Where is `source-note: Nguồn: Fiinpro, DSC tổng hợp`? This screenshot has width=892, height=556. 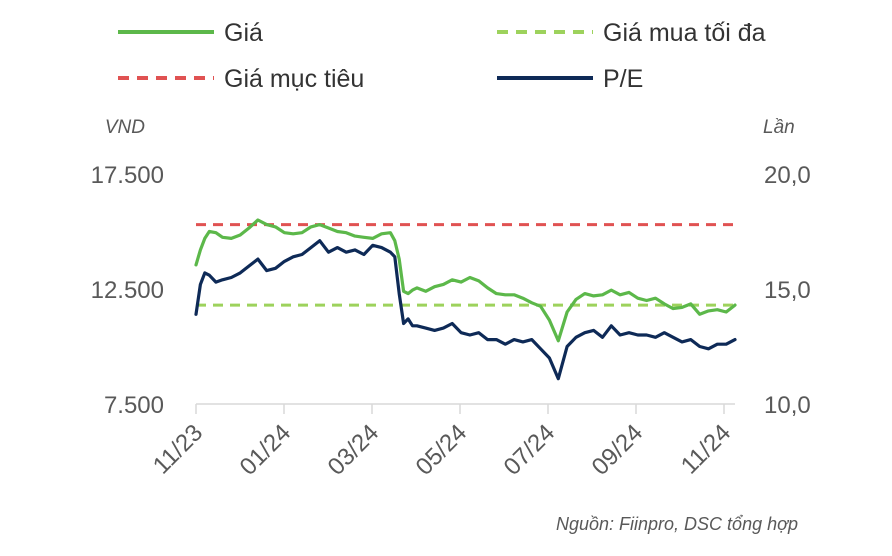
source-note: Nguồn: Fiinpro, DSC tổng hợp is located at coordinates (677, 524).